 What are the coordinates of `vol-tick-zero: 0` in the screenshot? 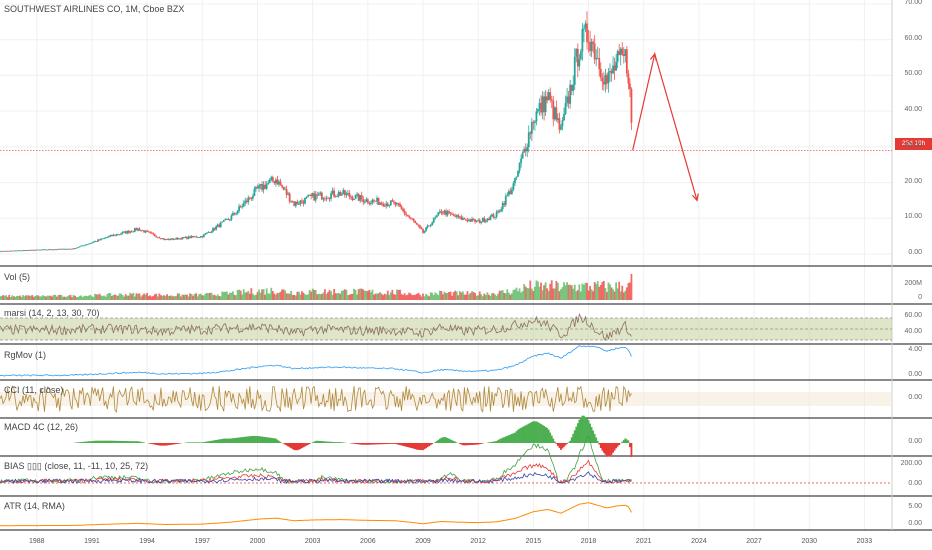 It's located at (920, 297).